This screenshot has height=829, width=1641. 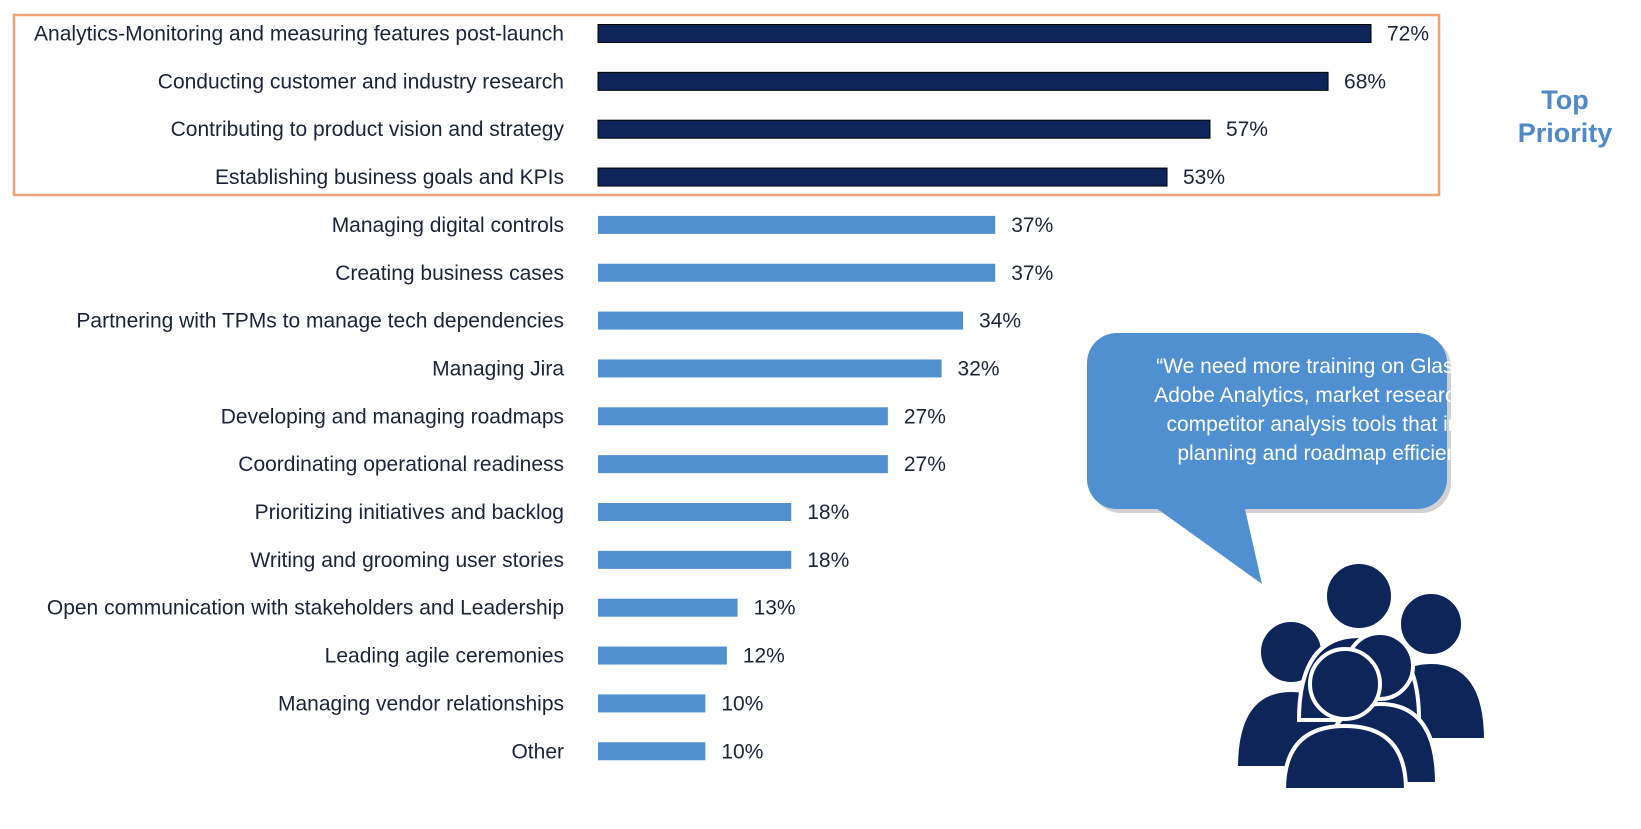 I want to click on value-label: 72%, so click(x=1408, y=34).